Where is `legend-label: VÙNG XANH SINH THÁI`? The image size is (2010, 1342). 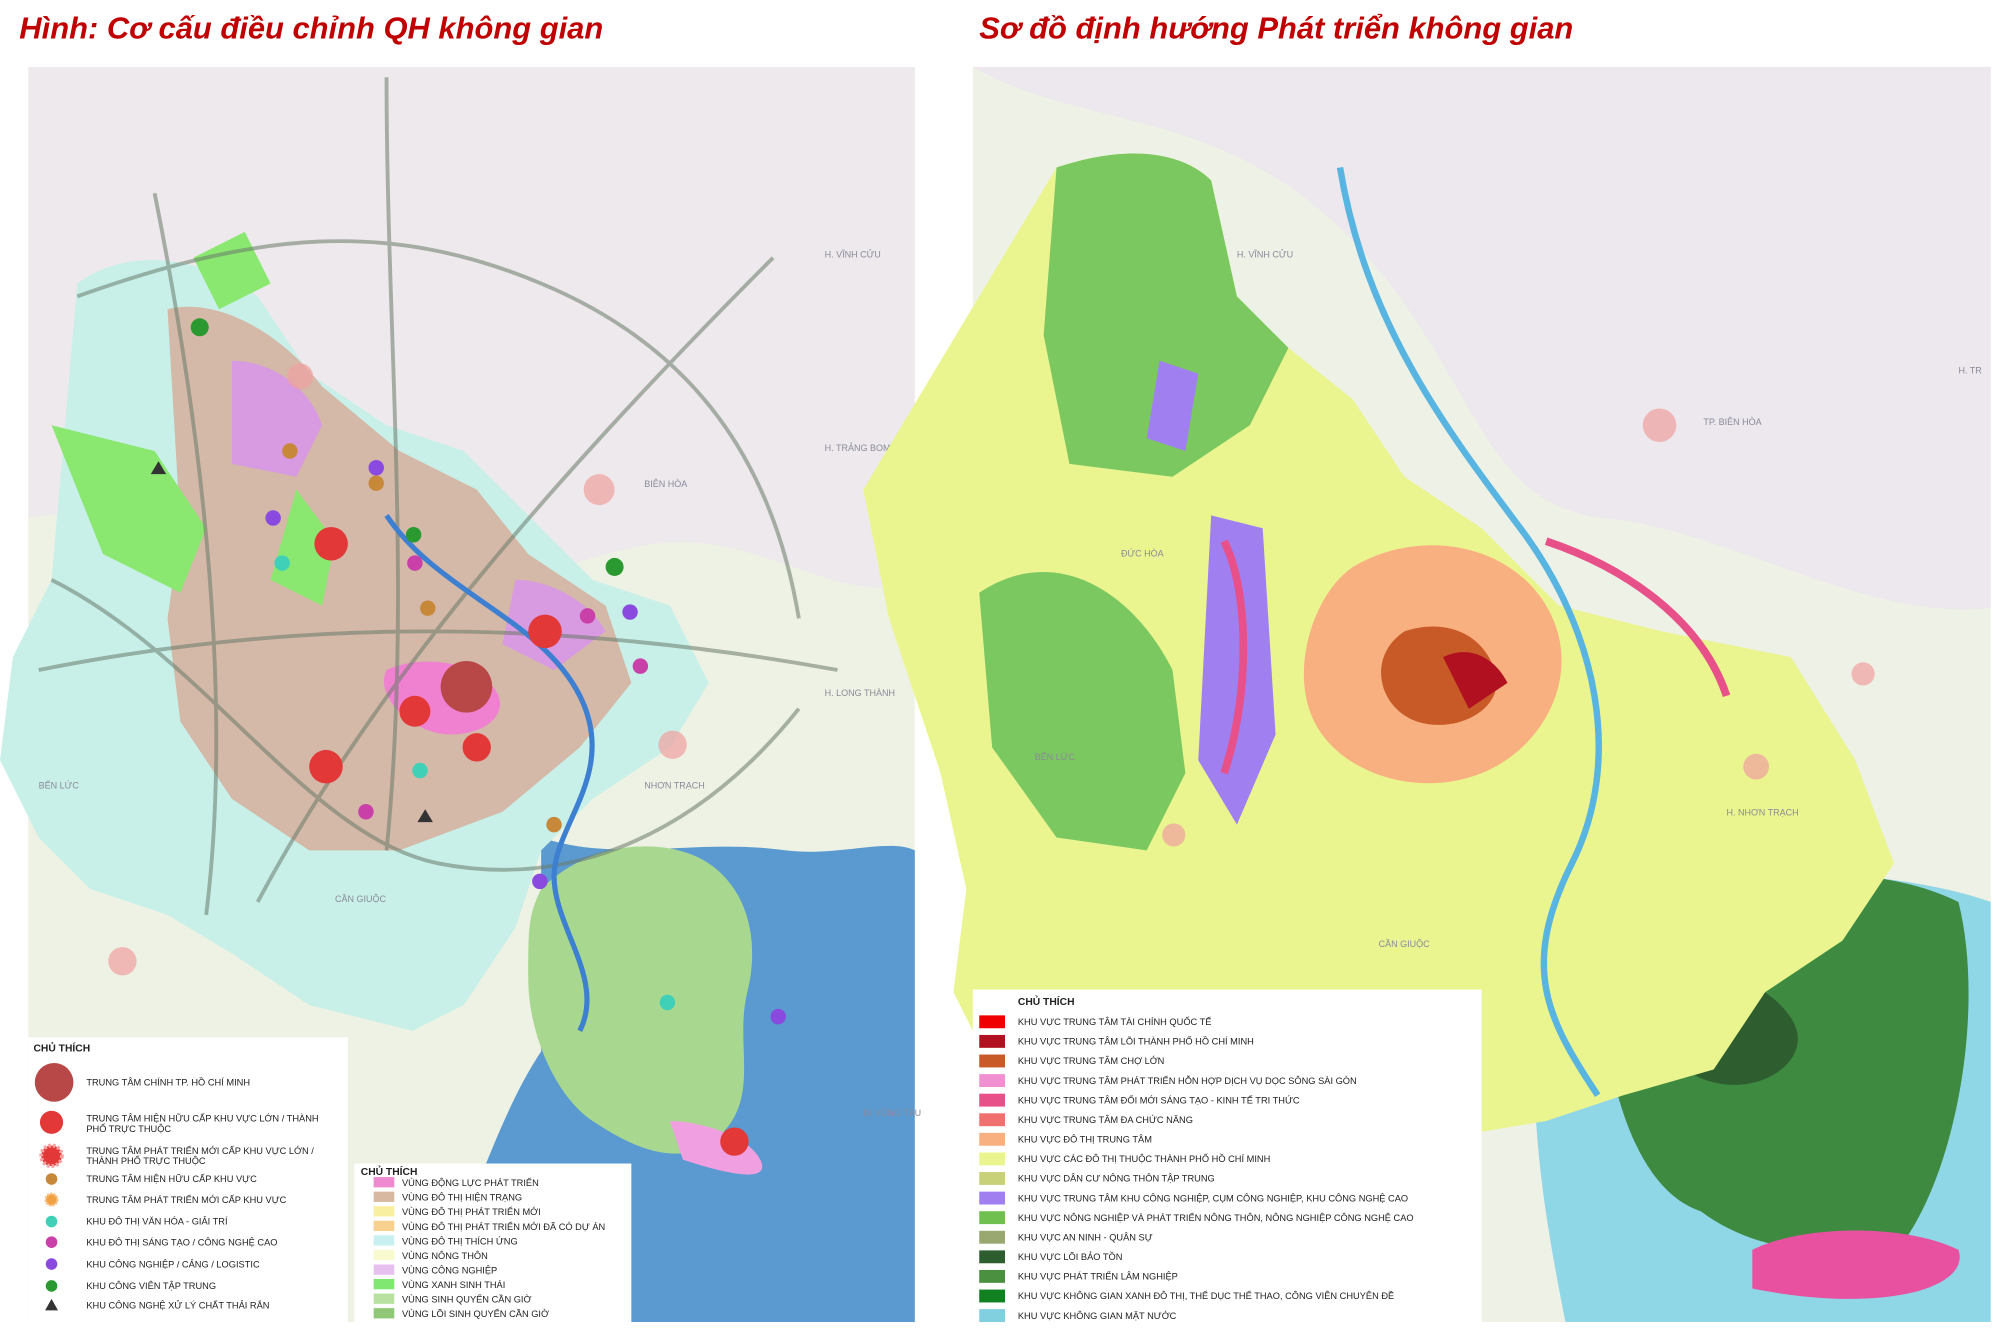 legend-label: VÙNG XANH SINH THÁI is located at coordinates (453, 1285).